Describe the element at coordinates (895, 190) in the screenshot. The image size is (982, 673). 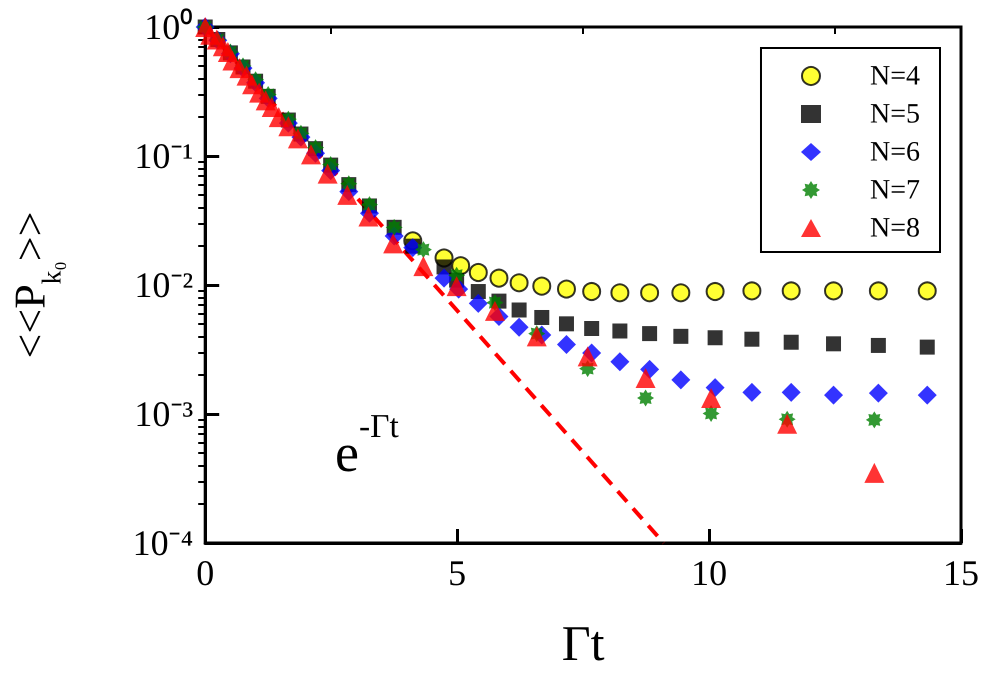
I see `legend-label: N=7` at that location.